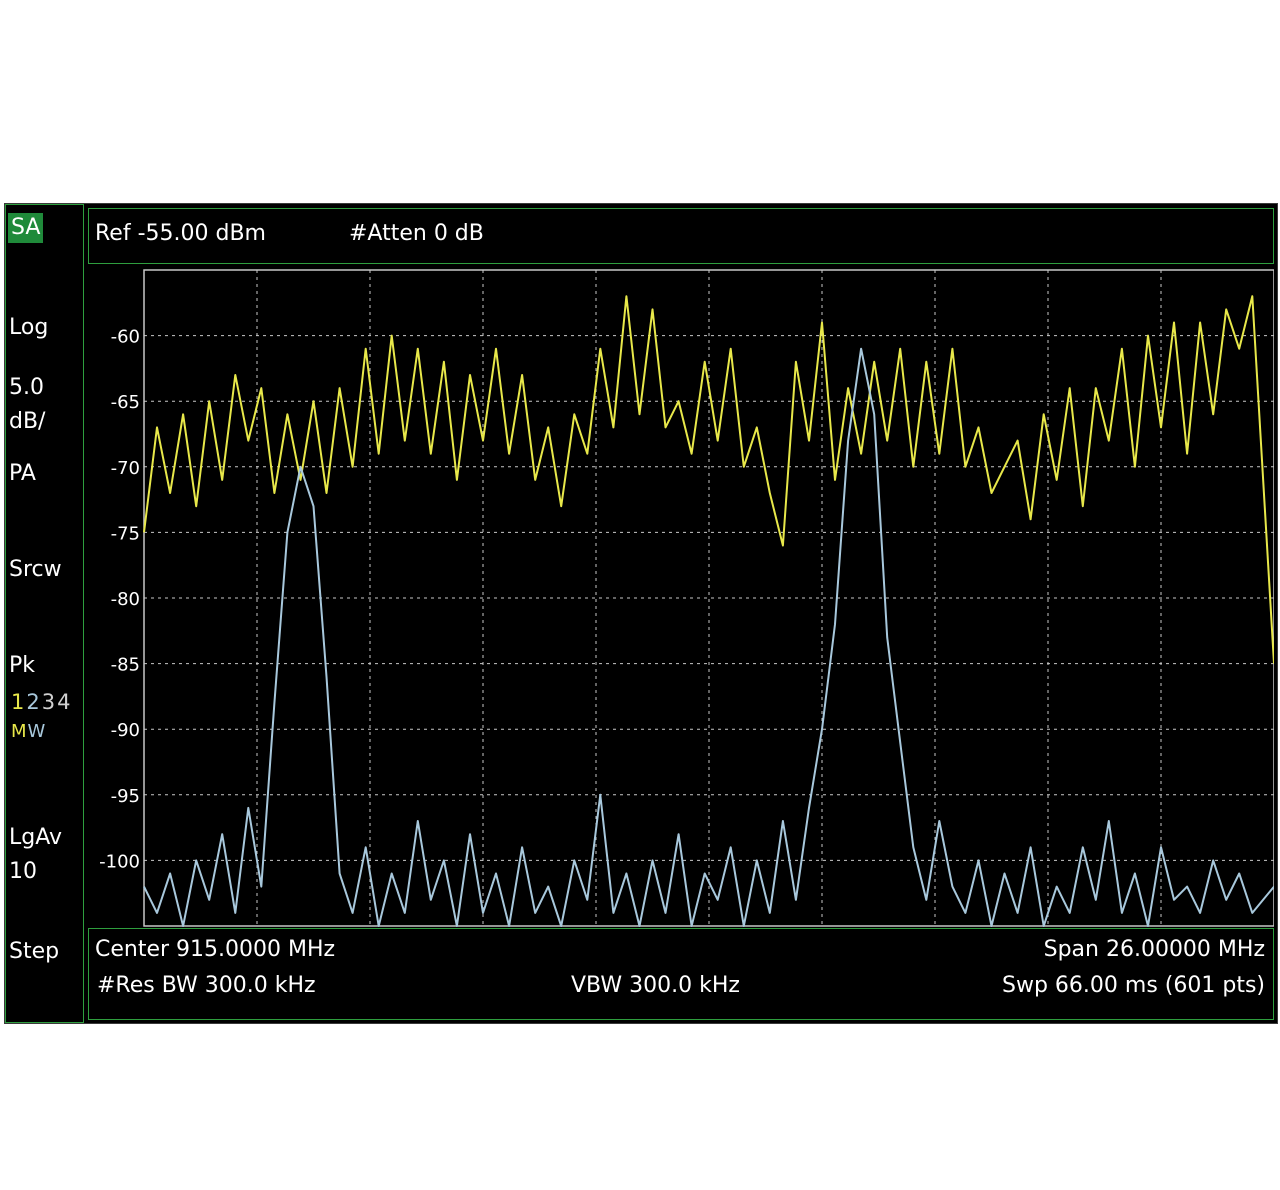  What do you see at coordinates (119, 861) in the screenshot?
I see `y-tick-label: -100` at bounding box center [119, 861].